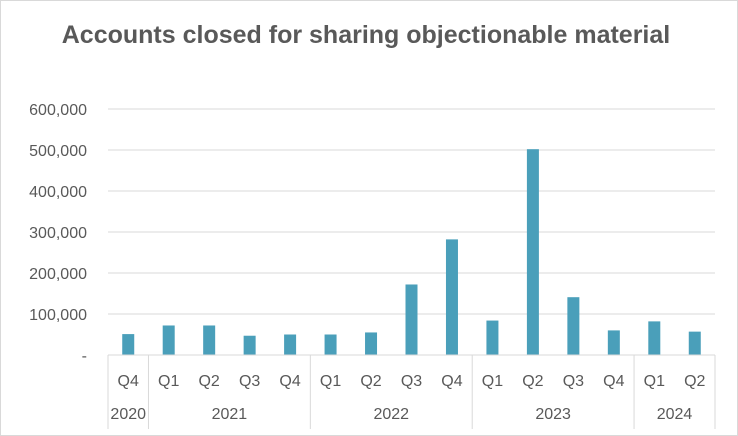 The image size is (738, 436). I want to click on year-label: 2021, so click(230, 414).